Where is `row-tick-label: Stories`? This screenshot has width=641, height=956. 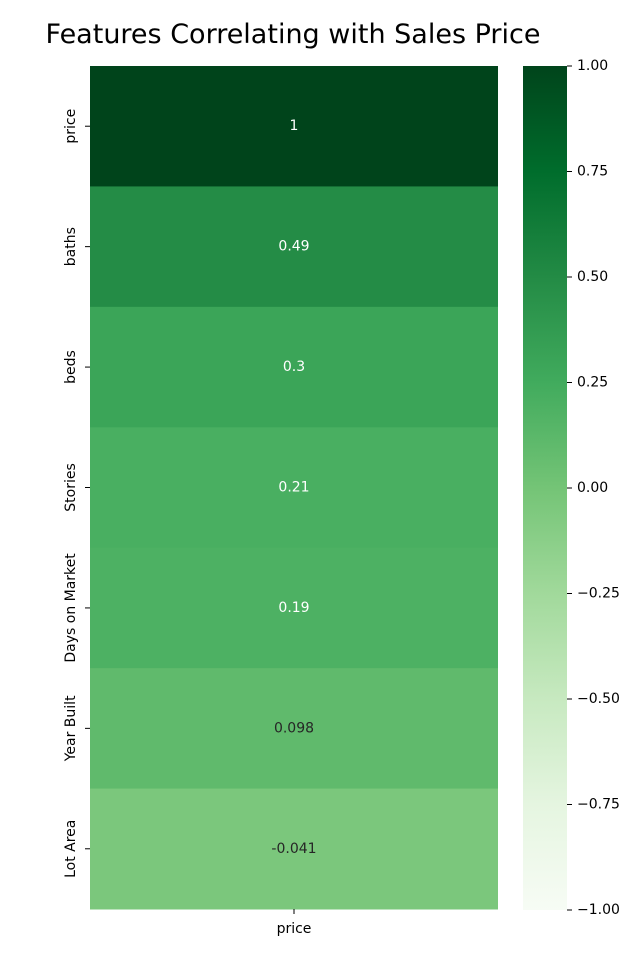 row-tick-label: Stories is located at coordinates (71, 487).